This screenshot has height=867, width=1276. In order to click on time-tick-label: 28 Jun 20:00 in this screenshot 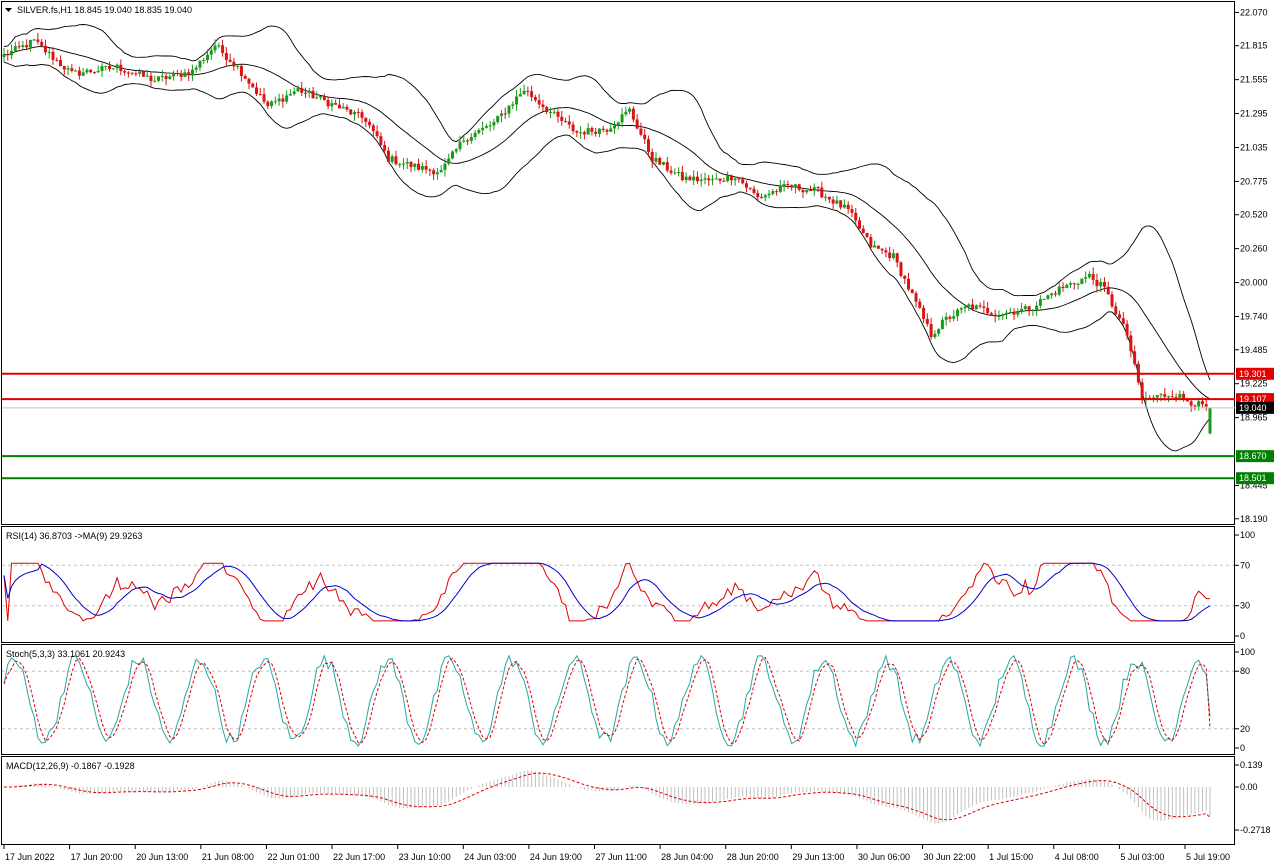, I will do `click(753, 857)`.